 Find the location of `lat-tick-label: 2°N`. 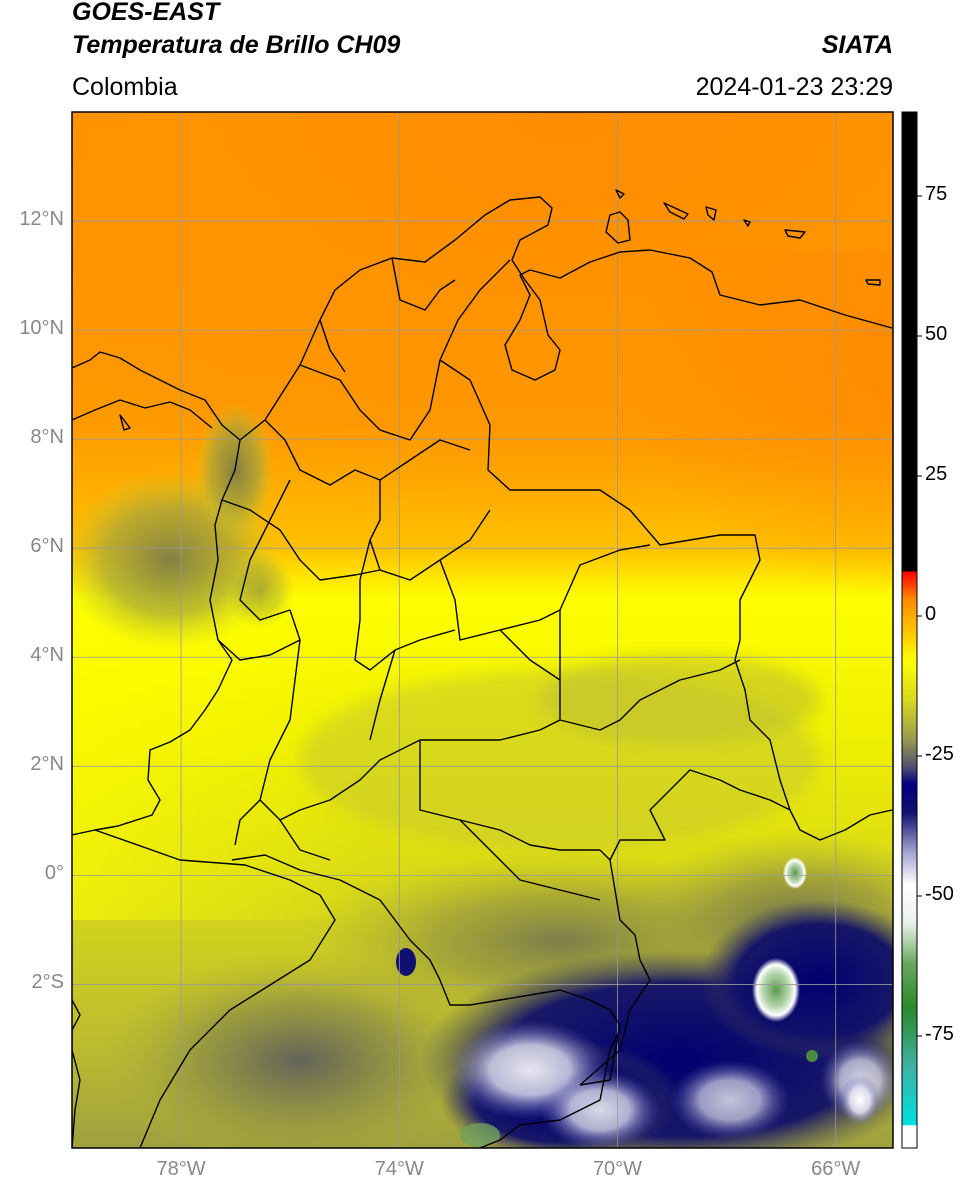

lat-tick-label: 2°N is located at coordinates (47, 764).